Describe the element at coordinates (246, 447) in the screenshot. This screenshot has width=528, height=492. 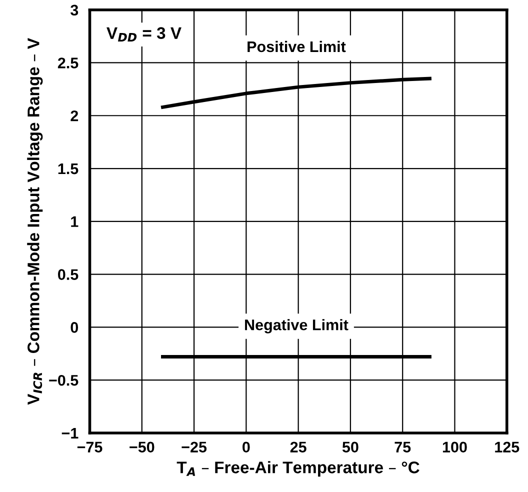
I see `x-tick-label: 0` at that location.